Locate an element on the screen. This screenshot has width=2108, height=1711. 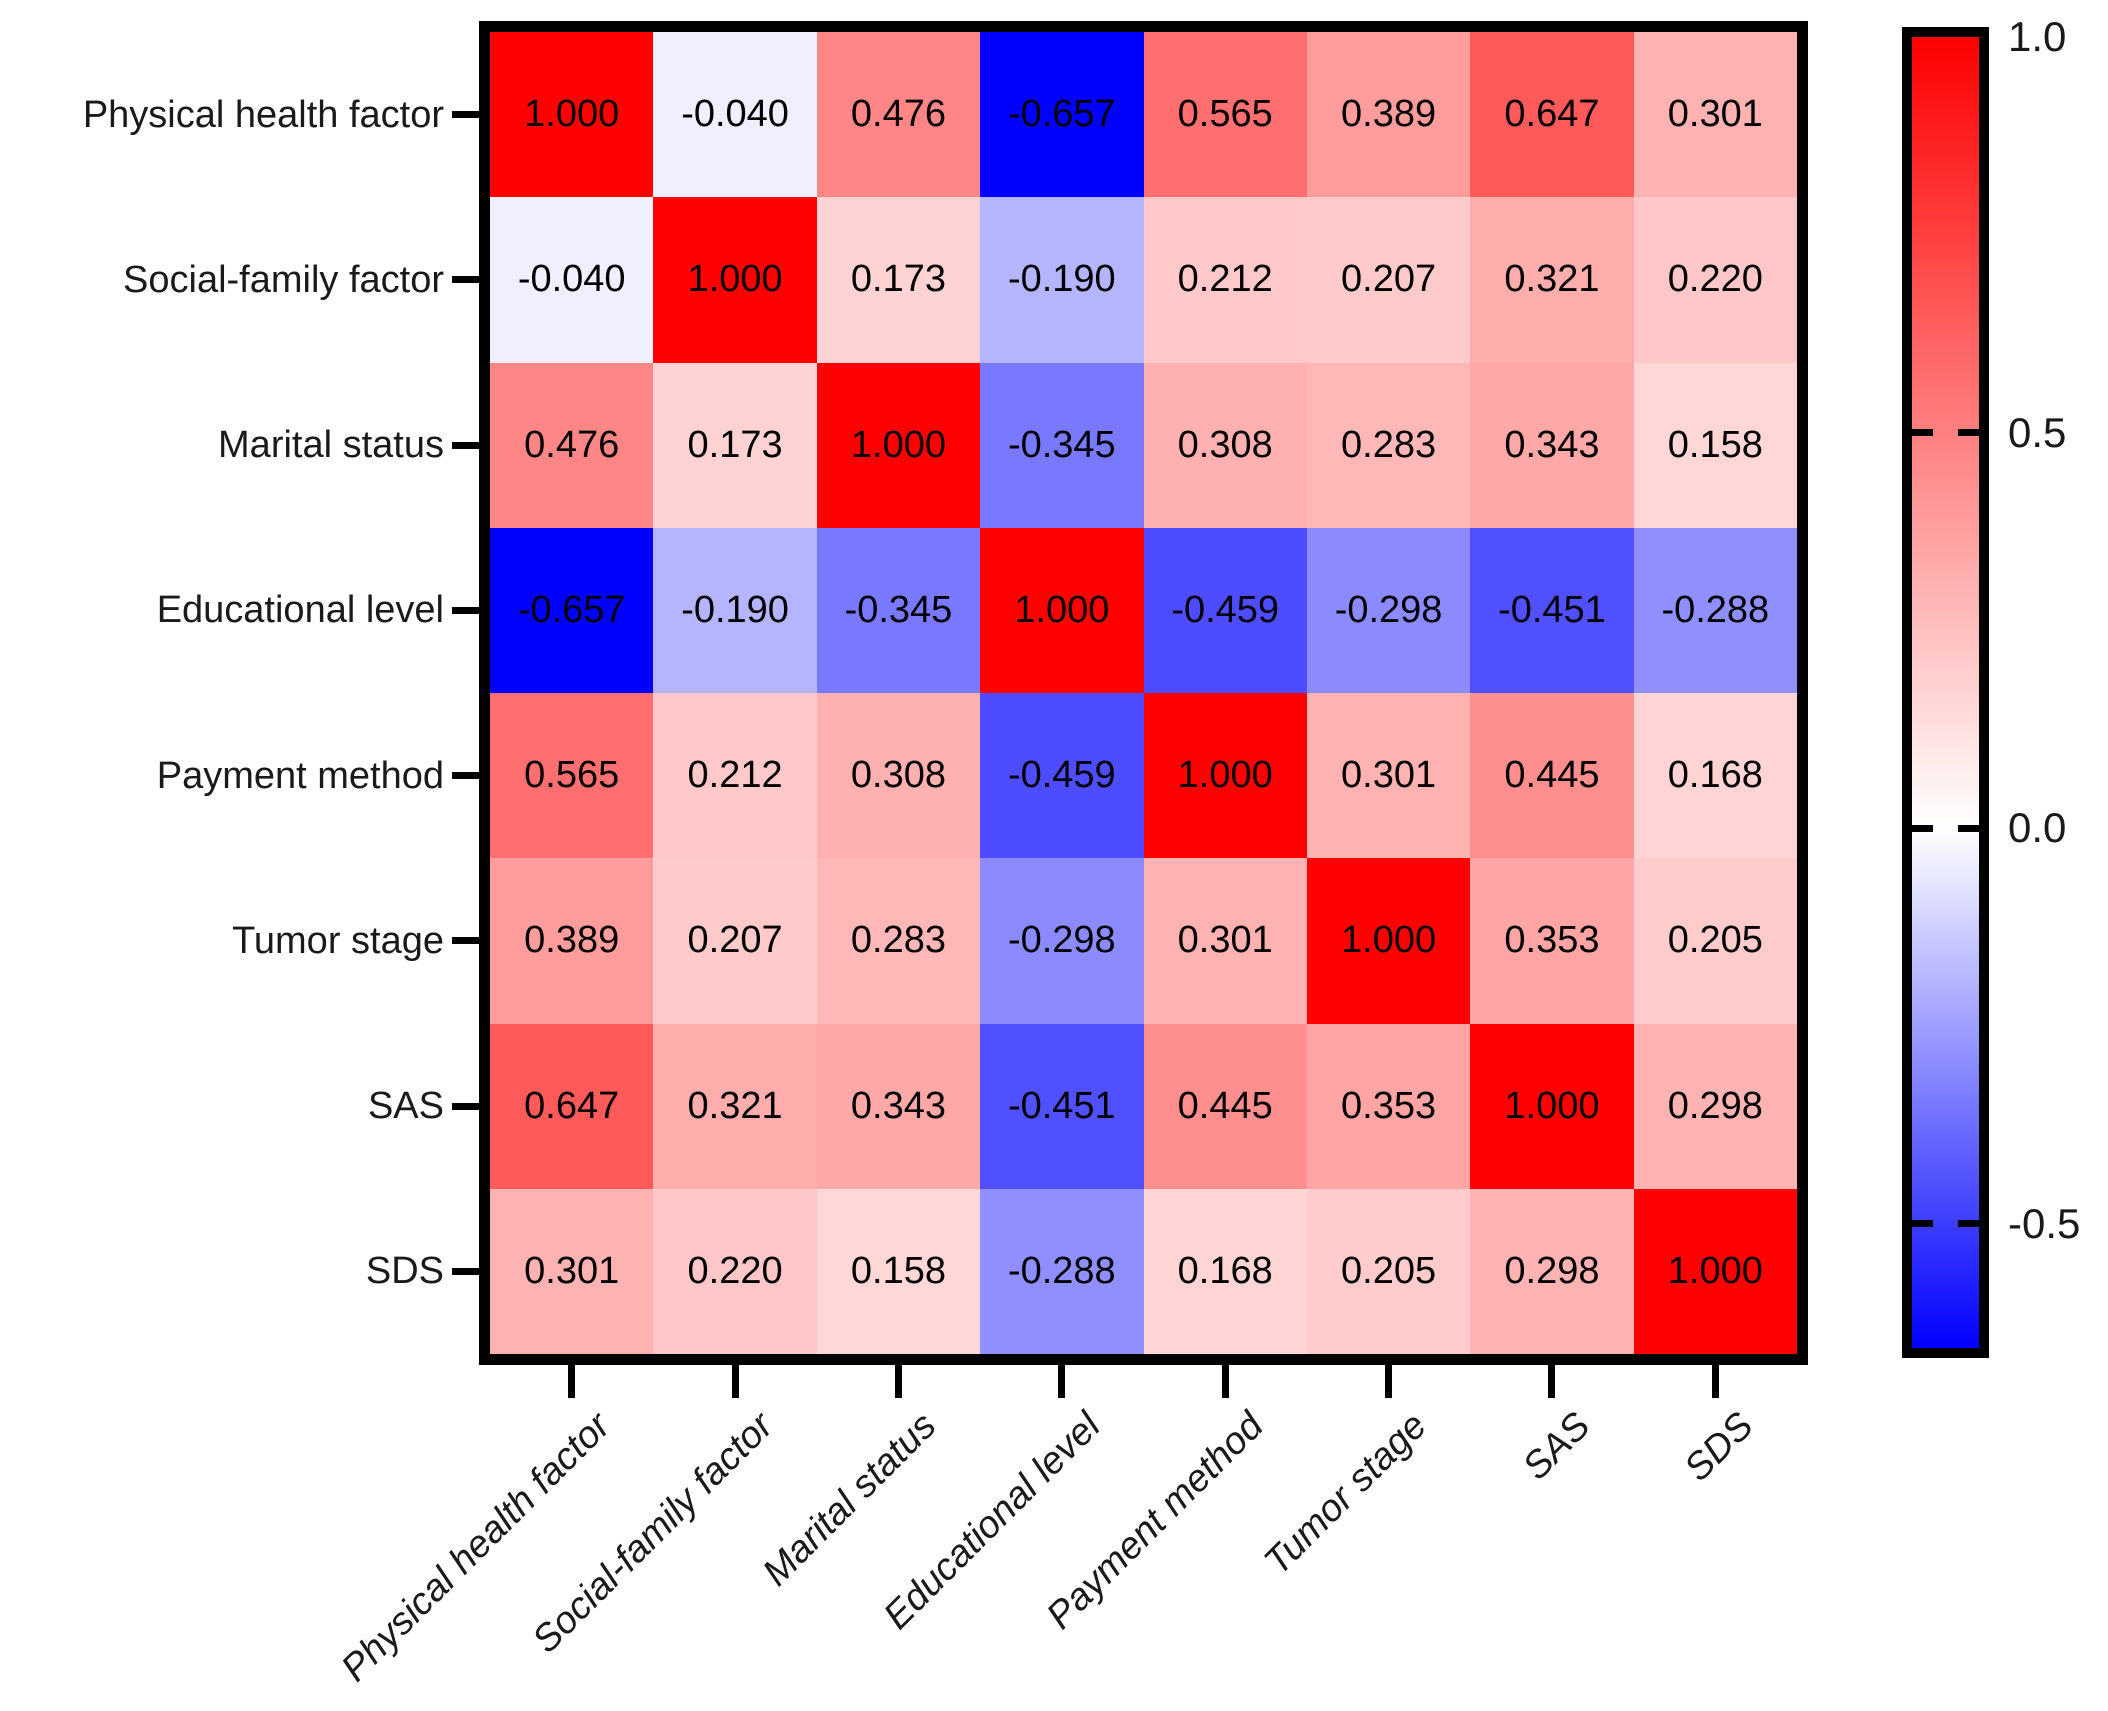
heatmap-cell: -0.040 is located at coordinates (572, 280).